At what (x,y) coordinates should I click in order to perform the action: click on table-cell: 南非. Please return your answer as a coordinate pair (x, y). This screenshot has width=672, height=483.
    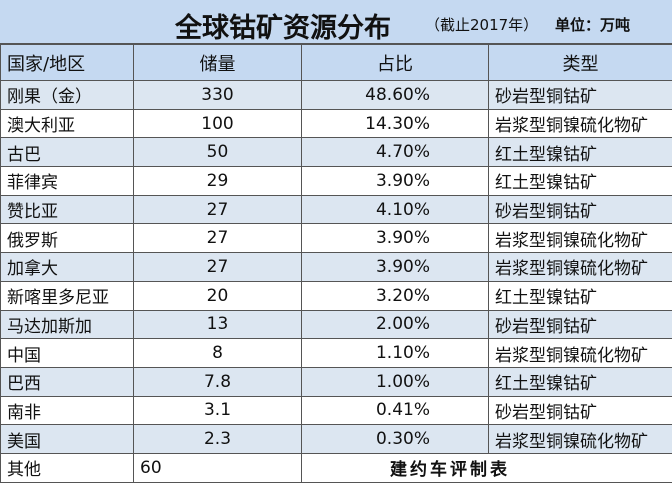
    Looking at the image, I should click on (67, 410).